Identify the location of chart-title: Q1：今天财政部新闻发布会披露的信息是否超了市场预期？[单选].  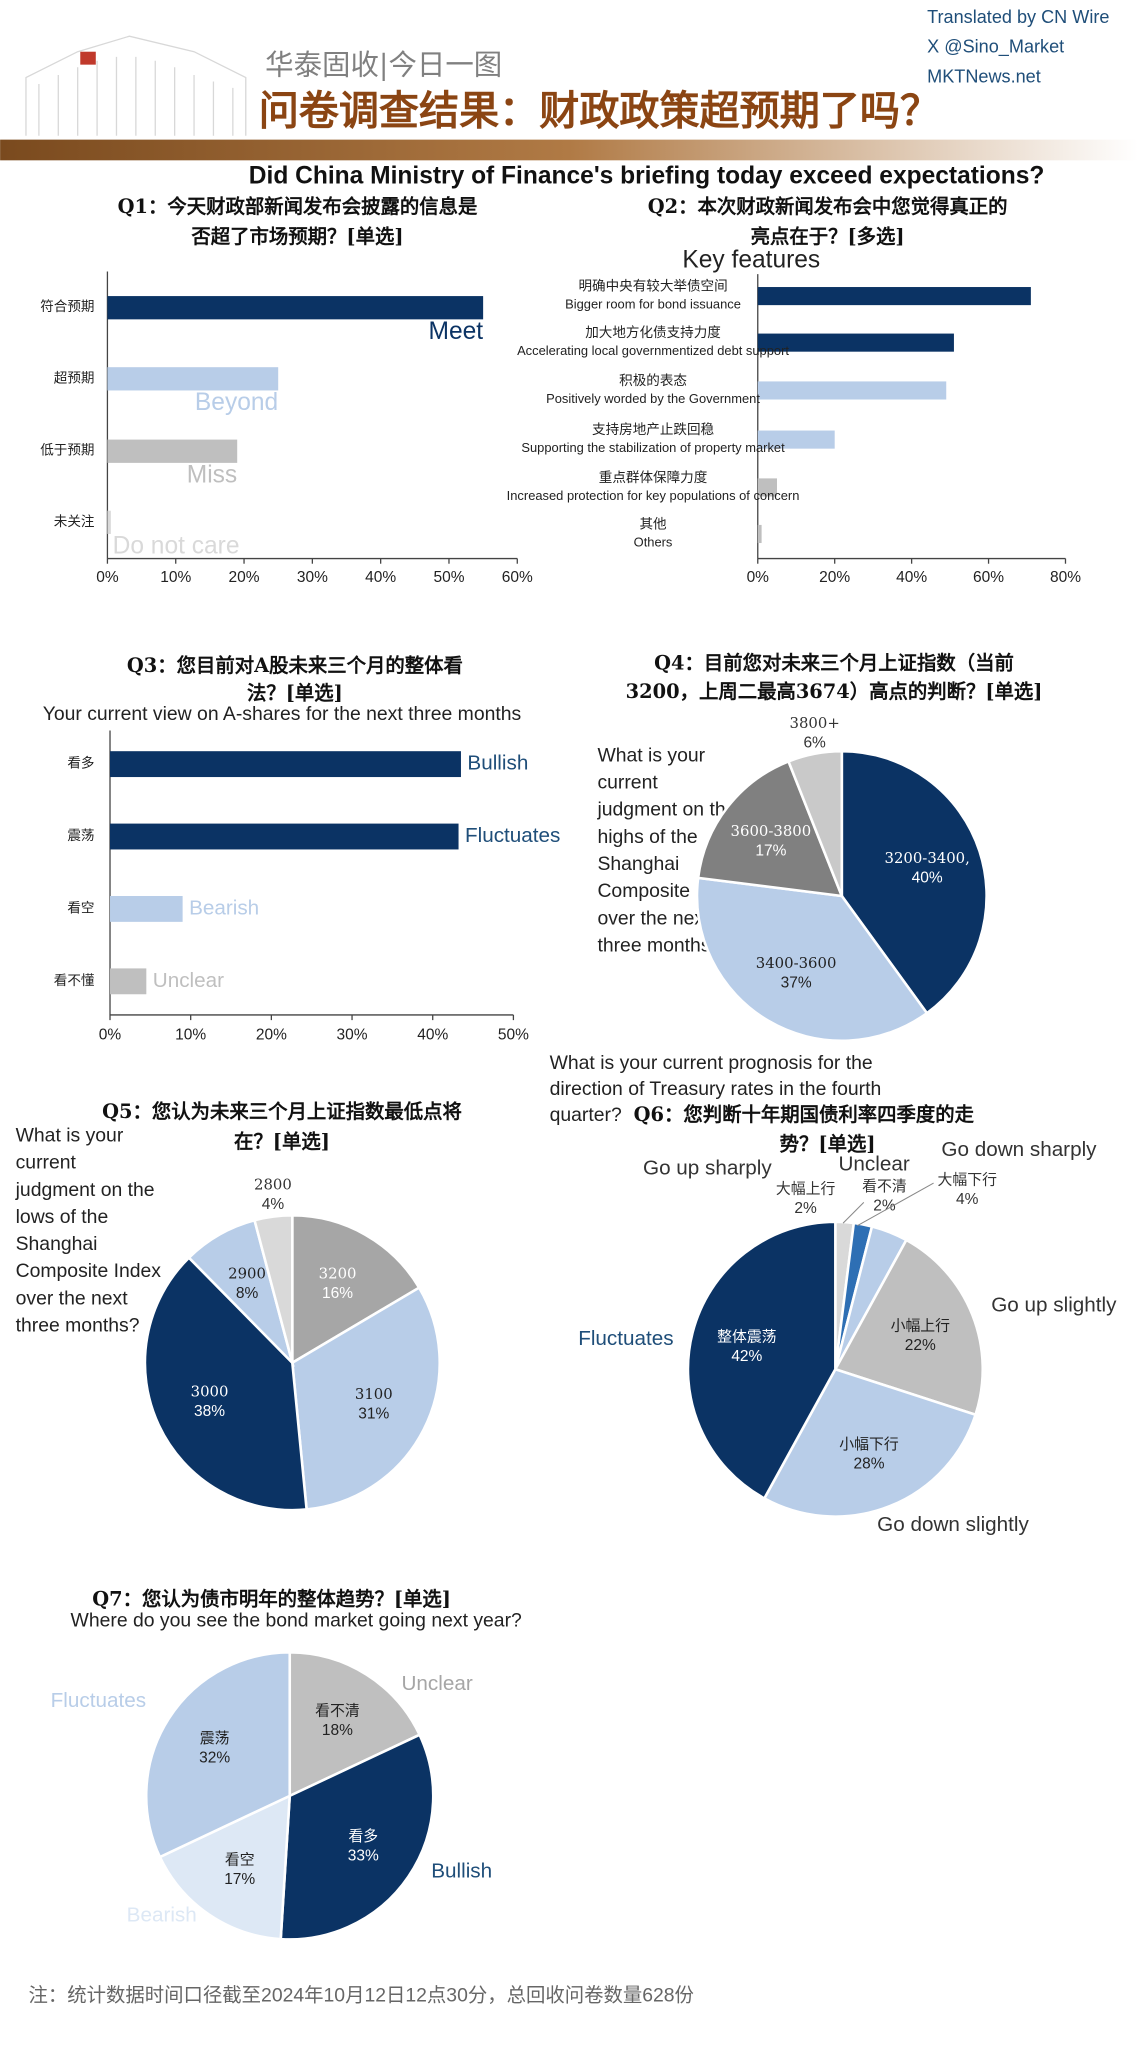
(298, 221).